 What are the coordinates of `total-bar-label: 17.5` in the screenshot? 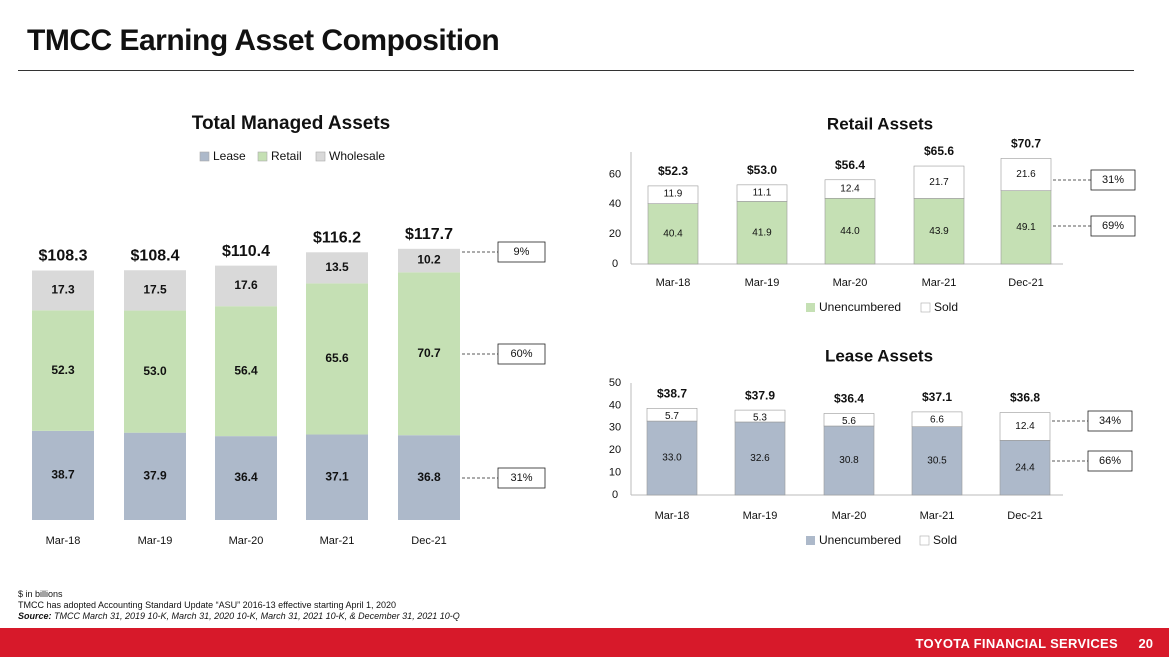 It's located at (155, 290).